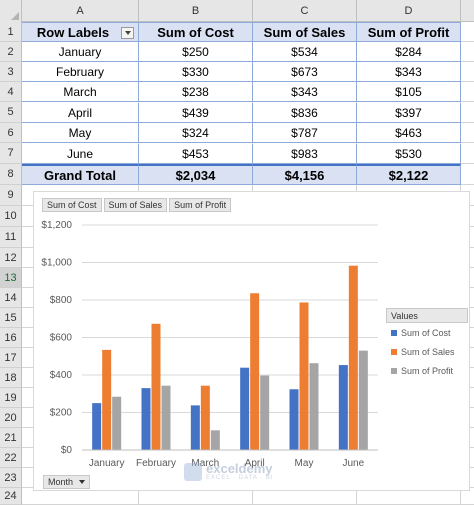 This screenshot has height=505, width=474. I want to click on pivot-header-cell: Sum of Profit, so click(409, 32).